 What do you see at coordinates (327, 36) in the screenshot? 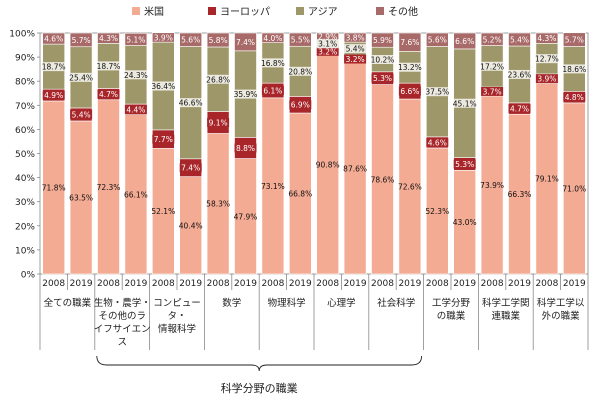
I see `value-label: 2.9%` at bounding box center [327, 36].